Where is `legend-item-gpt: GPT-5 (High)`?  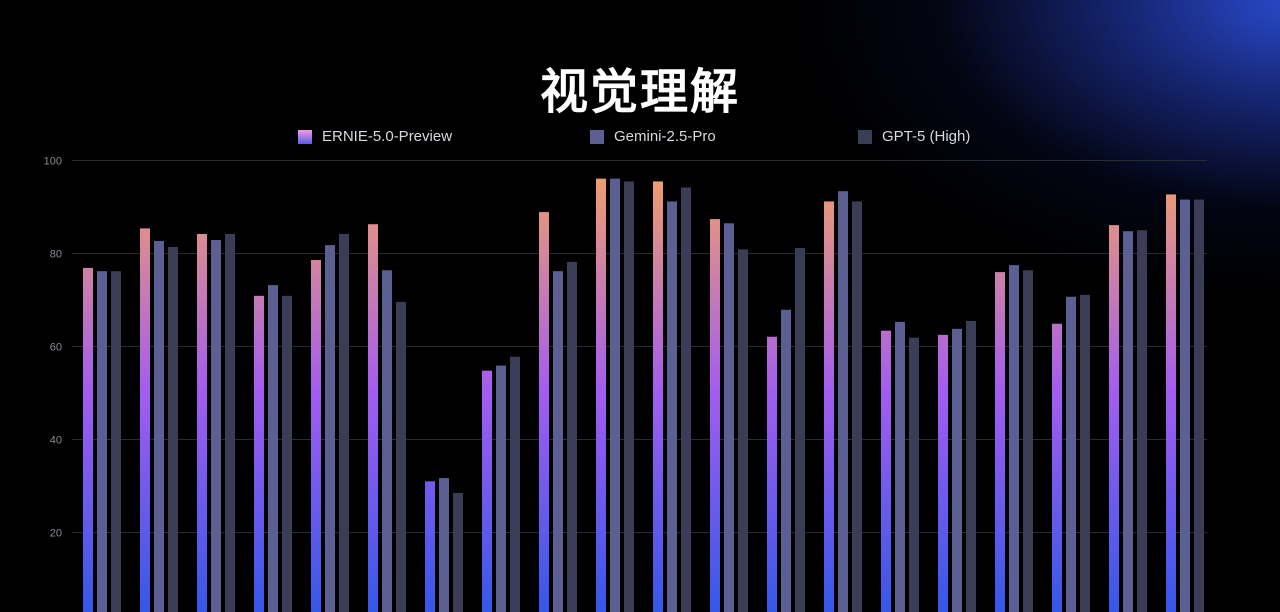
legend-item-gpt: GPT-5 (High) is located at coordinates (914, 136).